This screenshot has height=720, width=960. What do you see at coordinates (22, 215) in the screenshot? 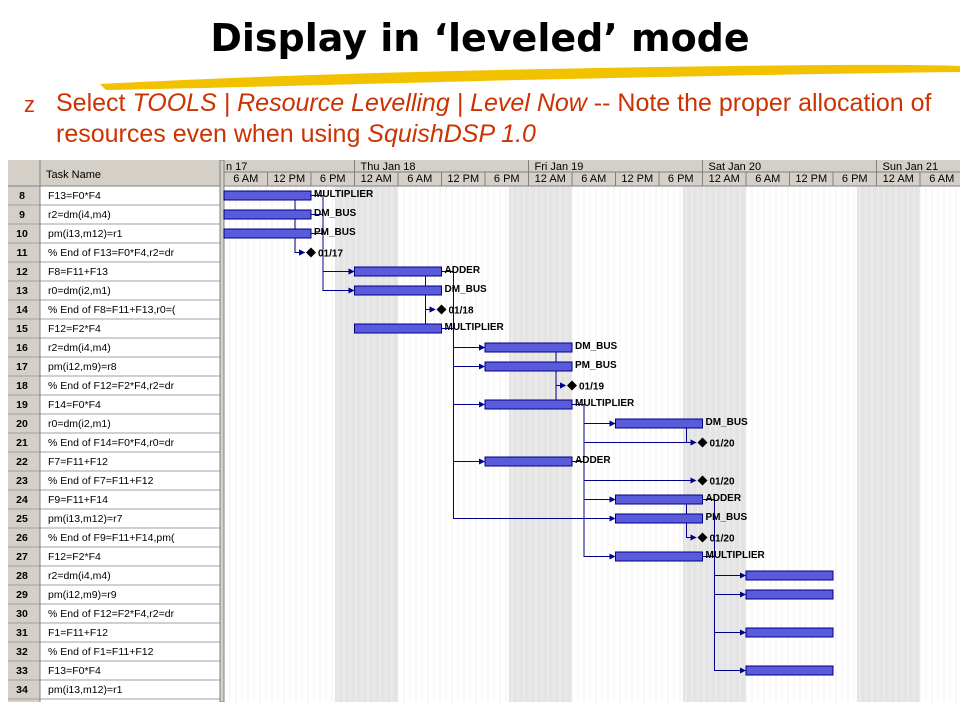
I see `task-row-id: 9` at bounding box center [22, 215].